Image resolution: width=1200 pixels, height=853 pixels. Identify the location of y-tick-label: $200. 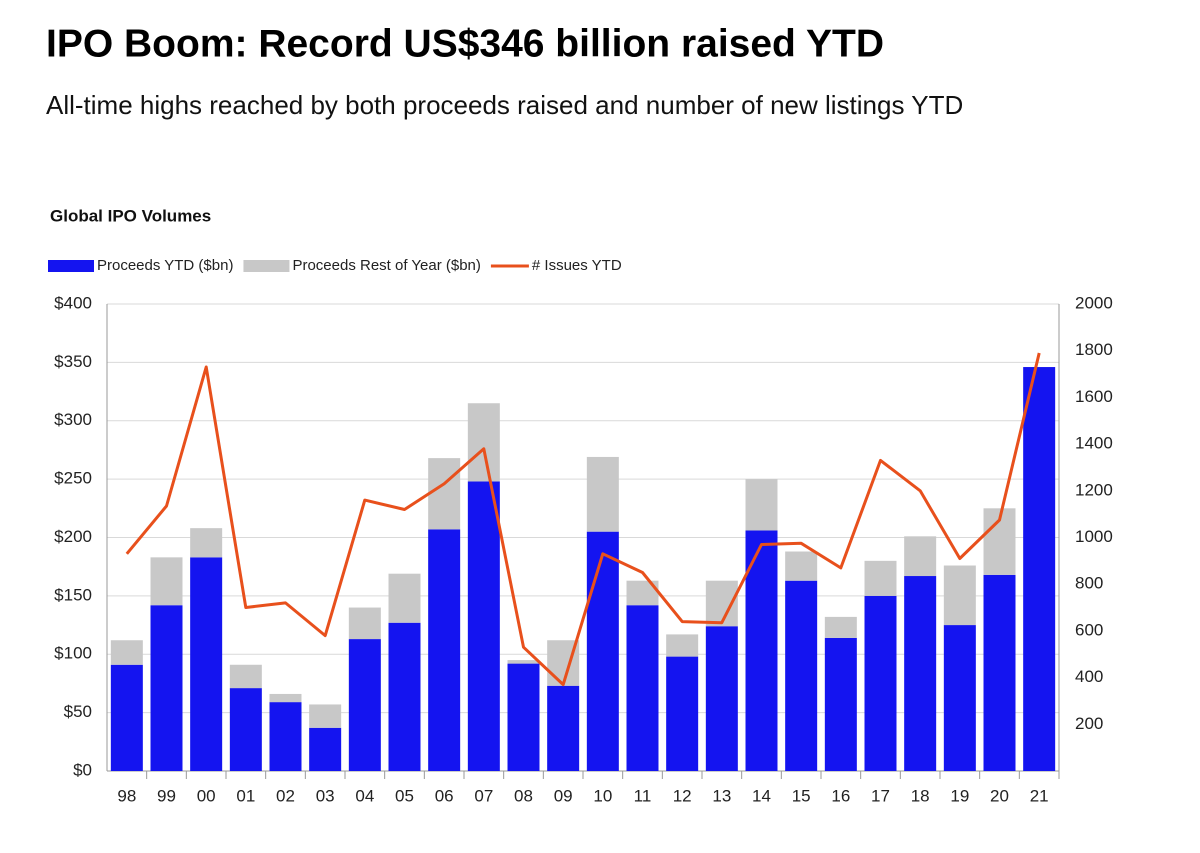
(73, 536).